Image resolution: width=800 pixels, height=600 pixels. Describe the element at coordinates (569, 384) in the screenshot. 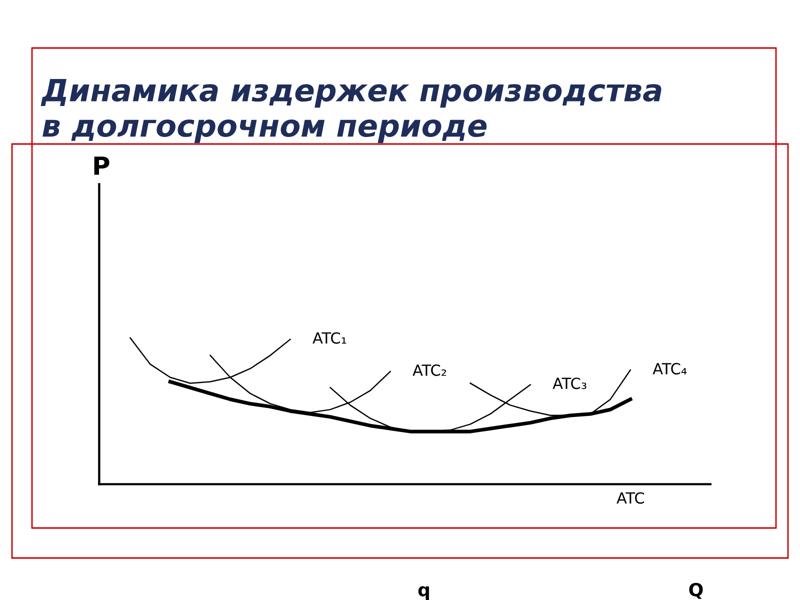

I see `series-label: ATC₃` at that location.